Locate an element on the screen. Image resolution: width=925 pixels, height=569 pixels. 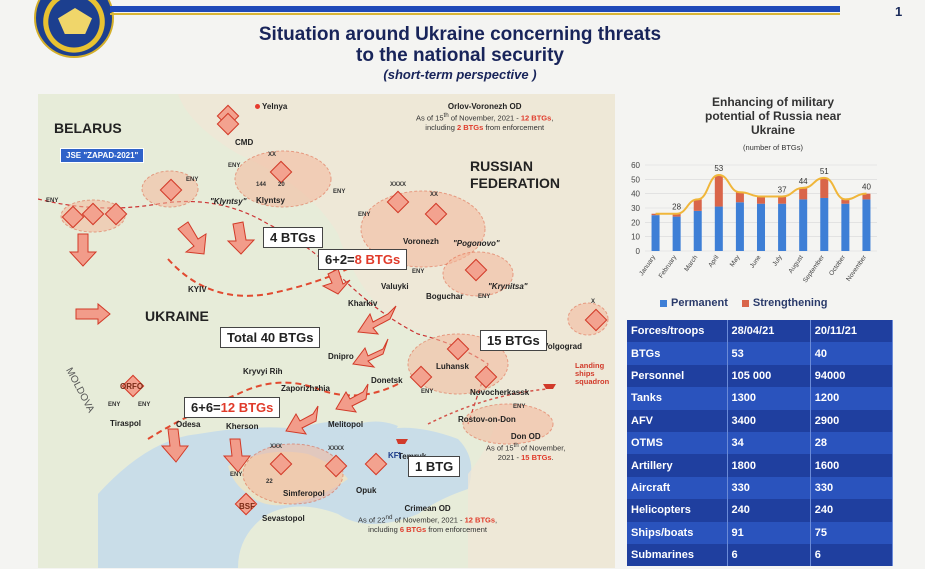
table-cell: 3400 is located at coordinates (769, 420).